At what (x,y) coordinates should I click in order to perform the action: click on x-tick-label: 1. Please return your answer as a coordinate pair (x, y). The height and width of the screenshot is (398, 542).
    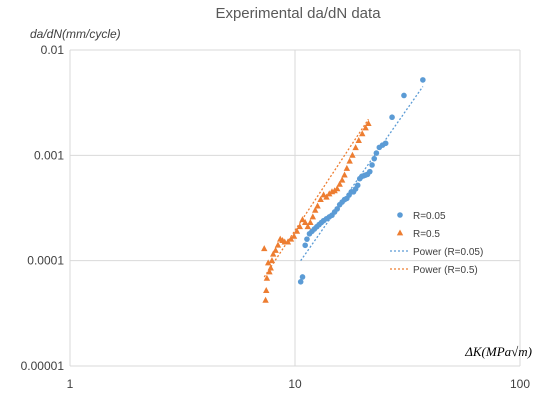
    Looking at the image, I should click on (70, 384).